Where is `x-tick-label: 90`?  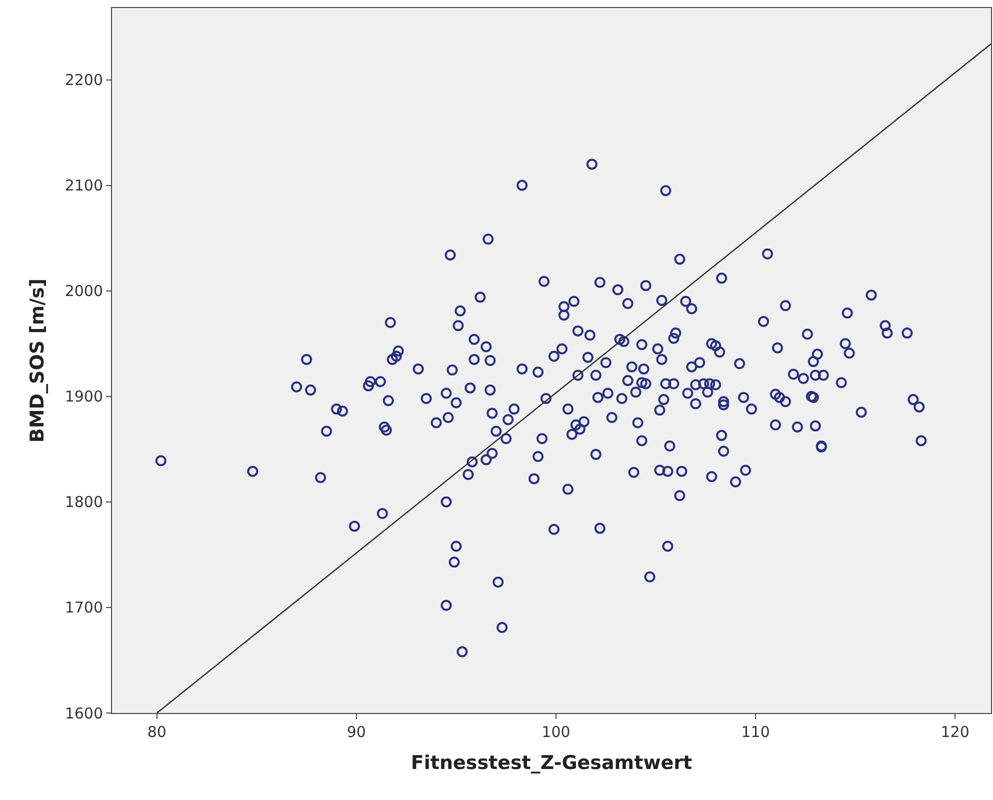
x-tick-label: 90 is located at coordinates (356, 732).